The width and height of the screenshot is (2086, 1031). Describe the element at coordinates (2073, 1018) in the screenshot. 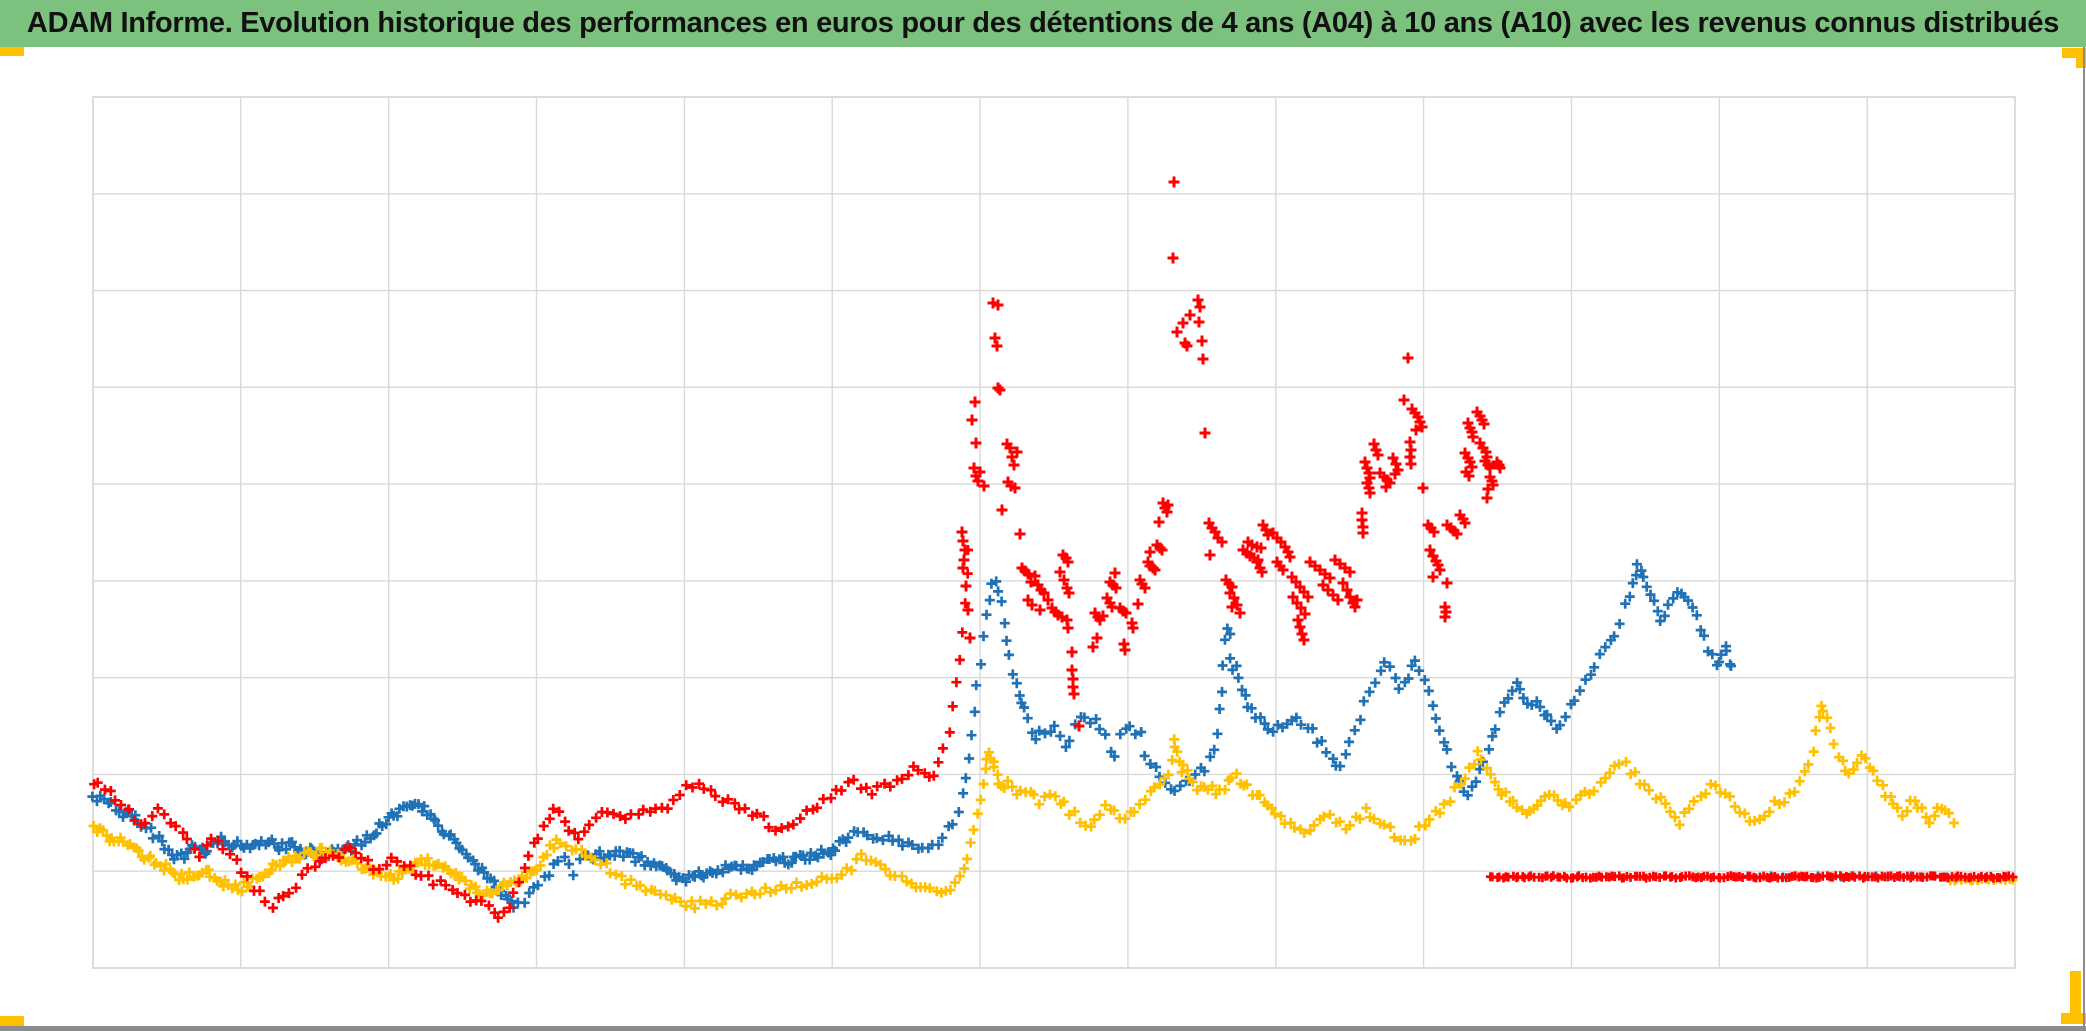

I see `corner-accent-bottom-right-foot` at that location.